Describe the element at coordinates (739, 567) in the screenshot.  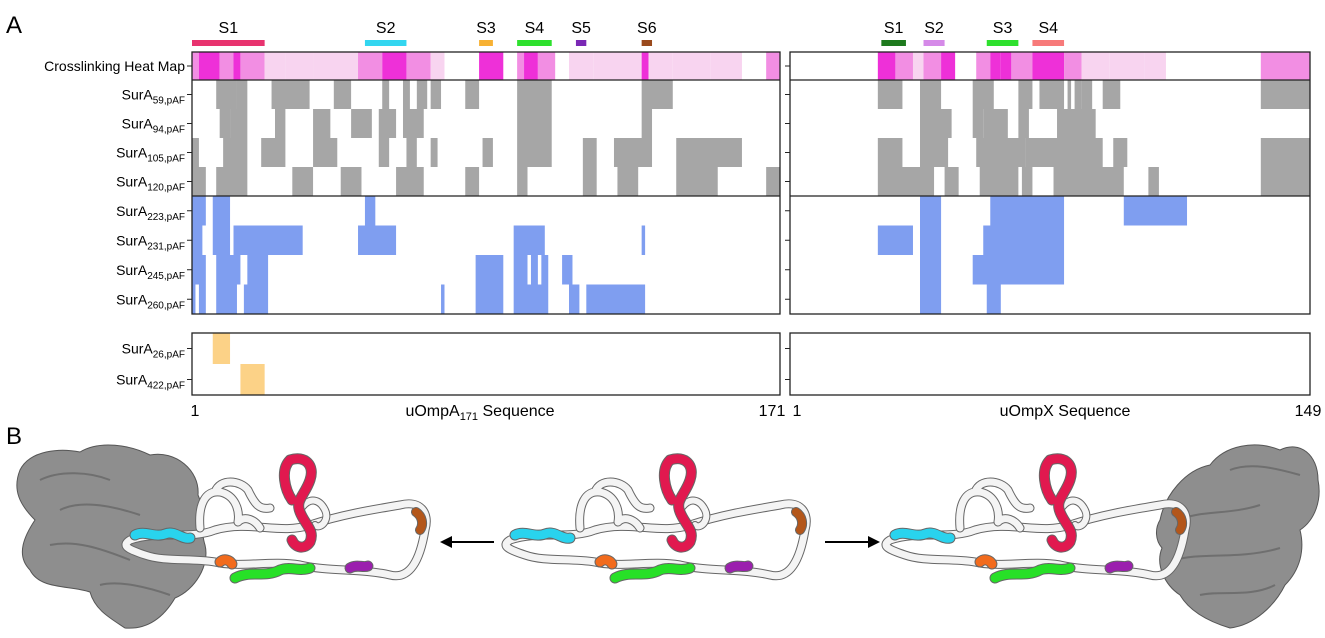
I see `chain-segment-s5` at that location.